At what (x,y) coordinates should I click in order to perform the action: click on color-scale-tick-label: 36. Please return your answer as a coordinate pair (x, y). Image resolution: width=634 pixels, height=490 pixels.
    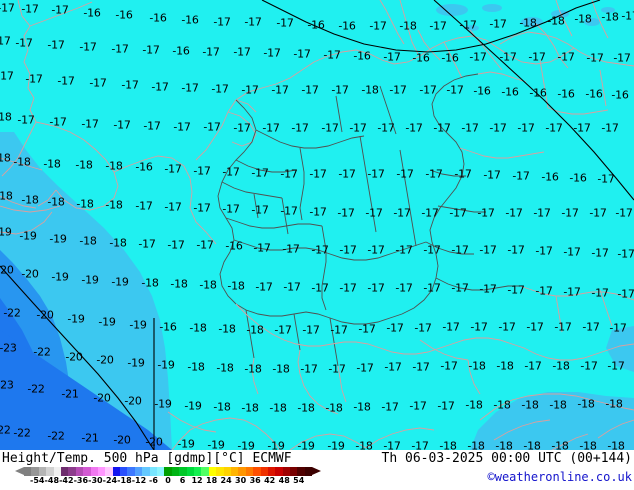
    Looking at the image, I should click on (255, 480).